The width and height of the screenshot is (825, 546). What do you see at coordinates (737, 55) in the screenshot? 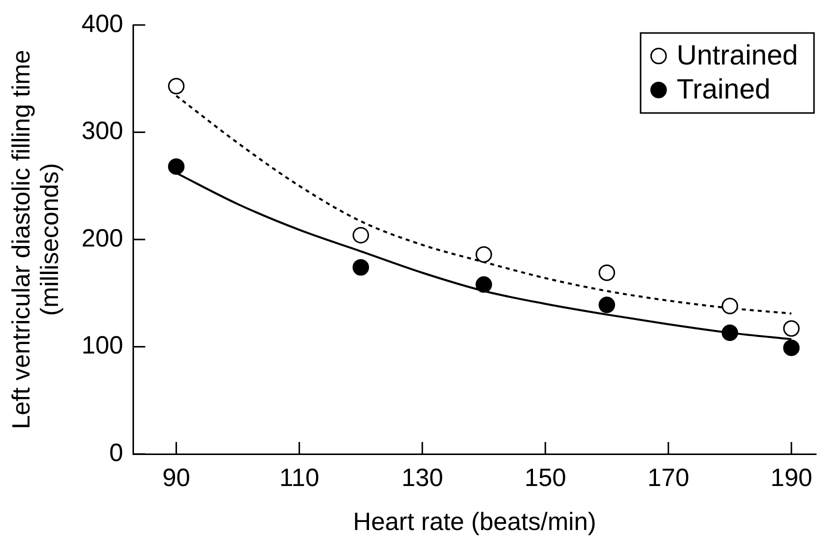
I see `legend-label: Untrained` at bounding box center [737, 55].